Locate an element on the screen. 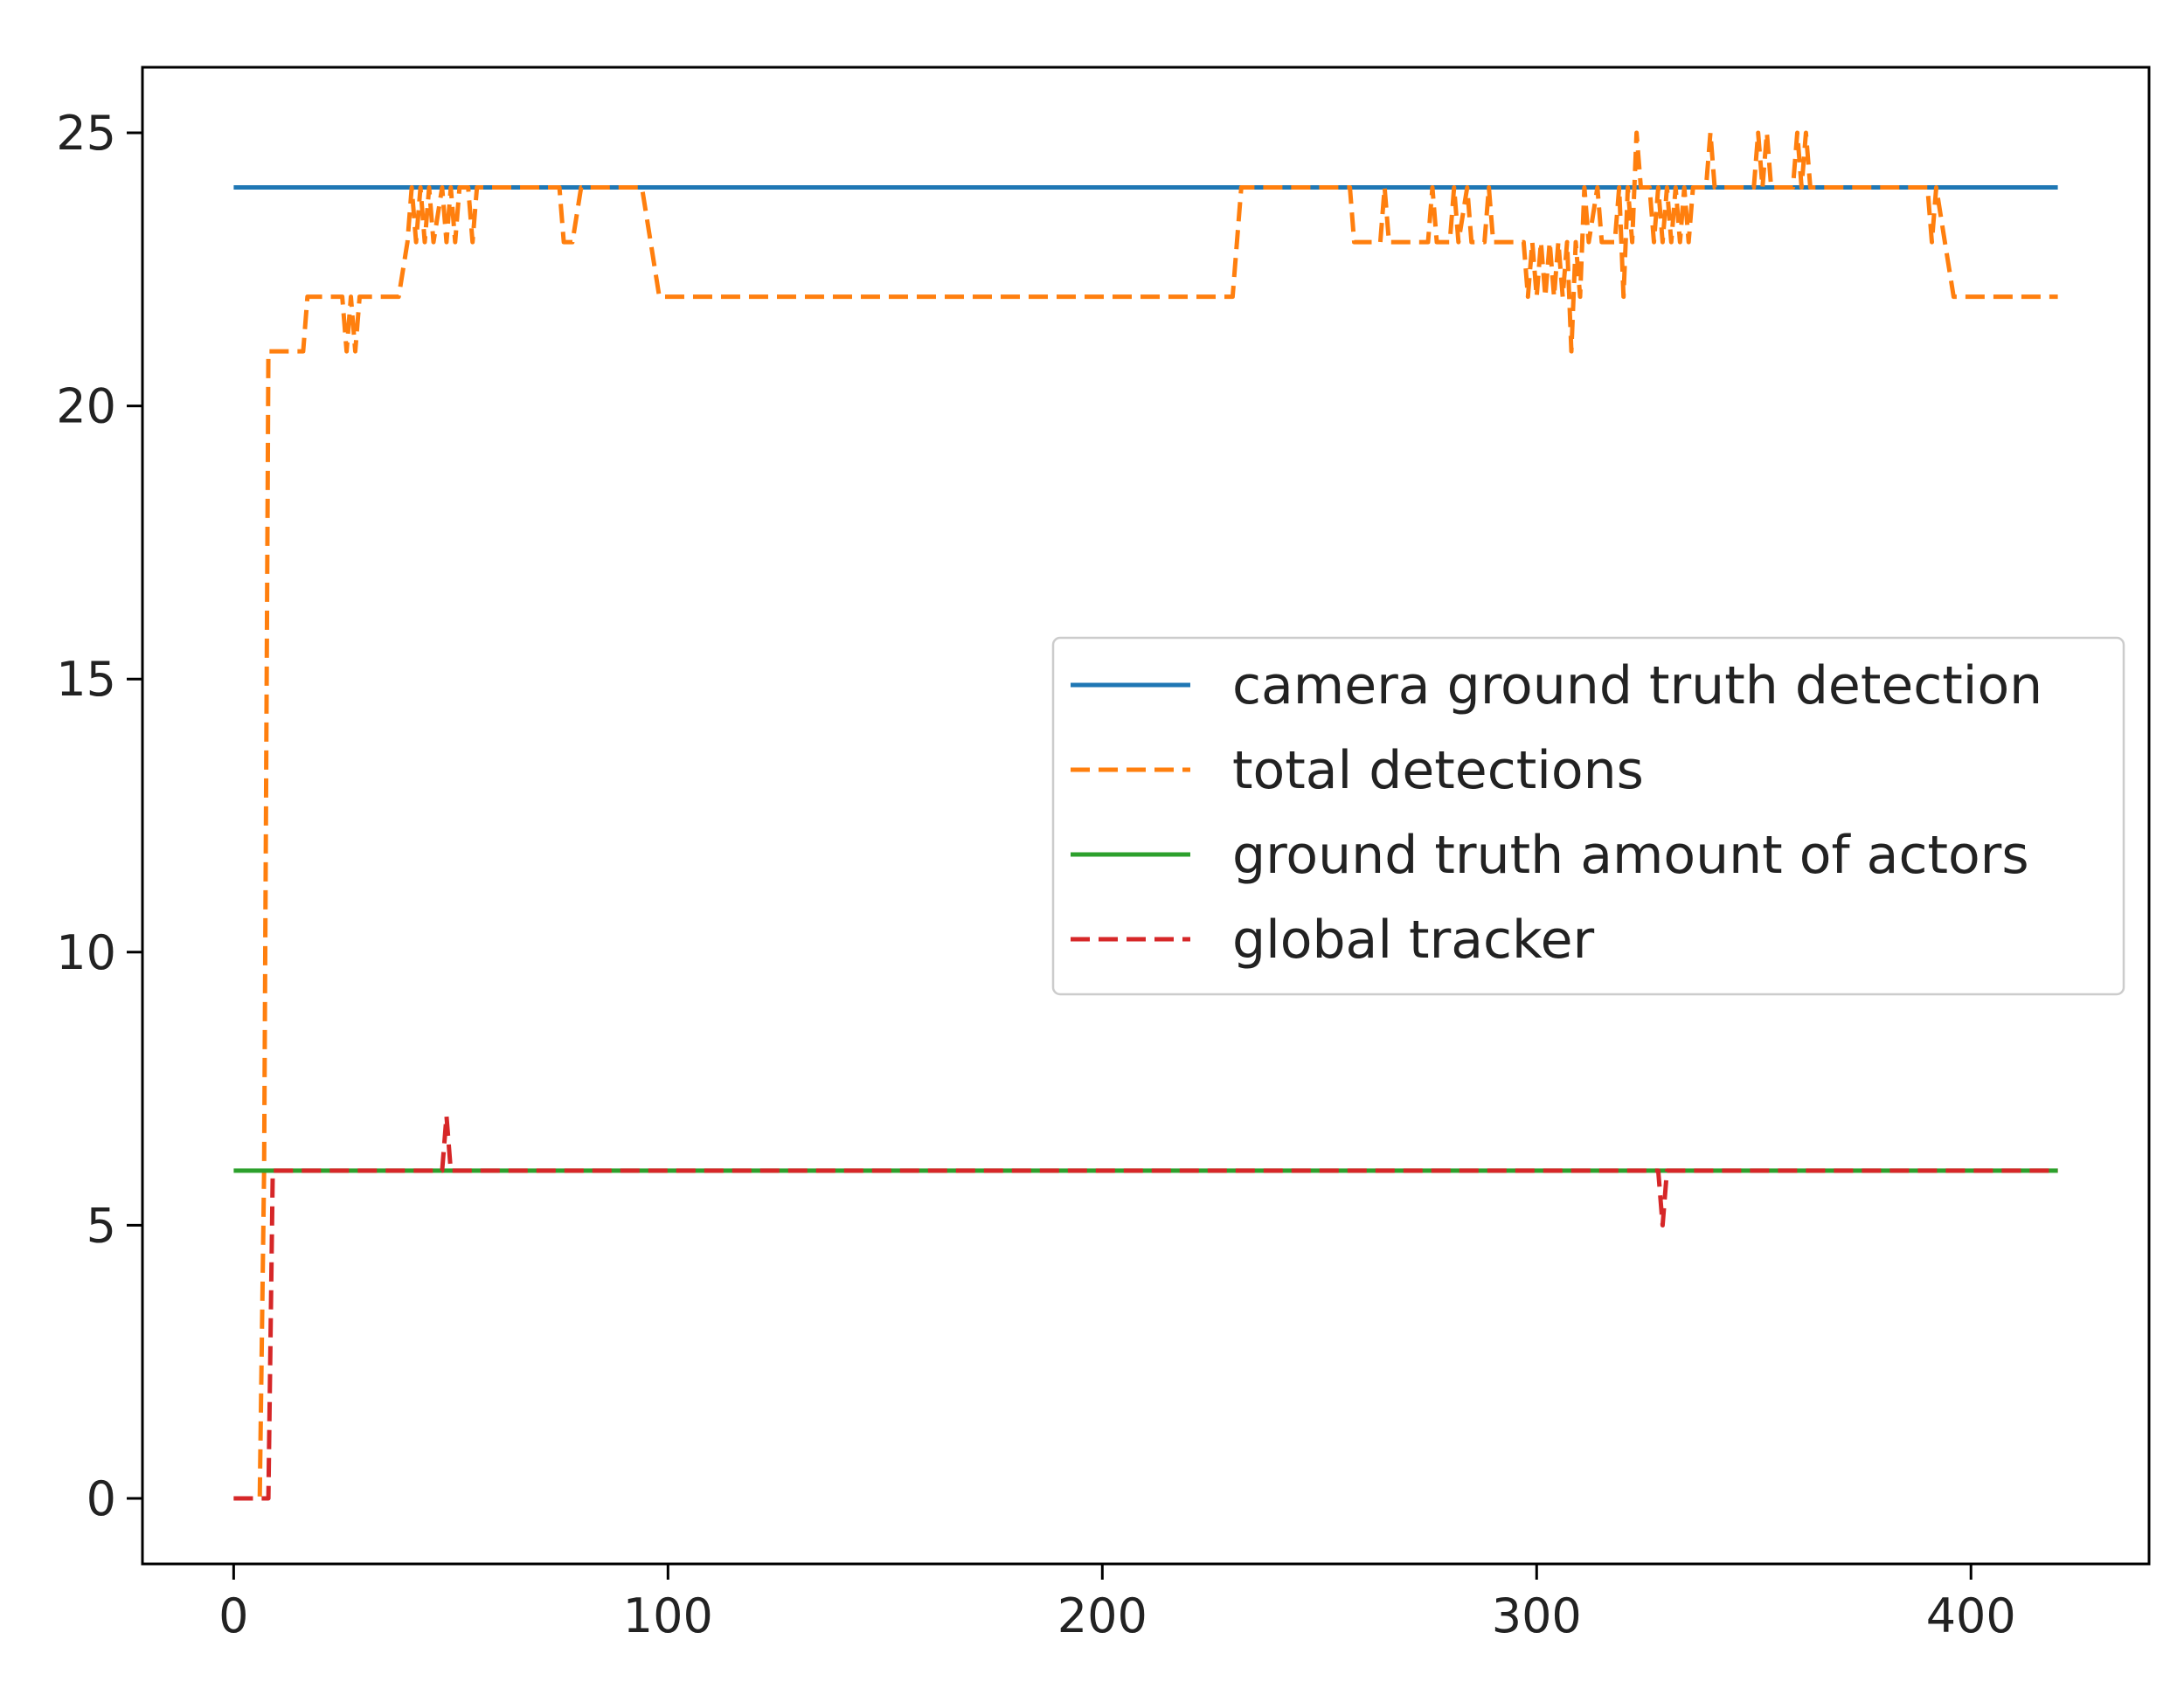 The image size is (2184, 1681). x-tick-label: 400 is located at coordinates (1971, 1615).